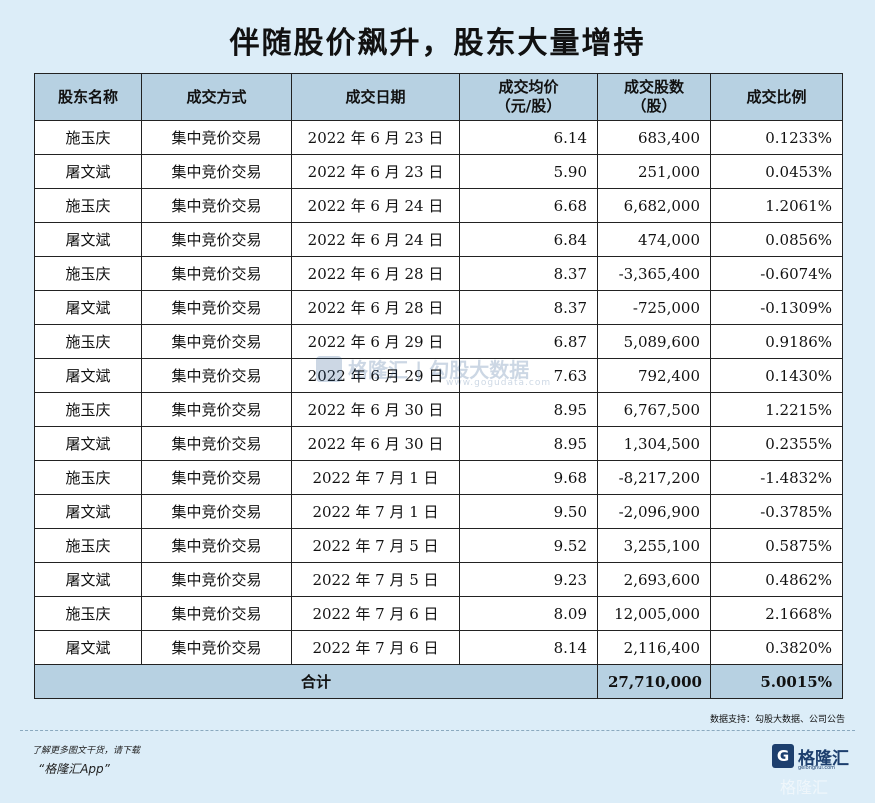  What do you see at coordinates (654, 137) in the screenshot?
I see `cell-shares: 683,400` at bounding box center [654, 137].